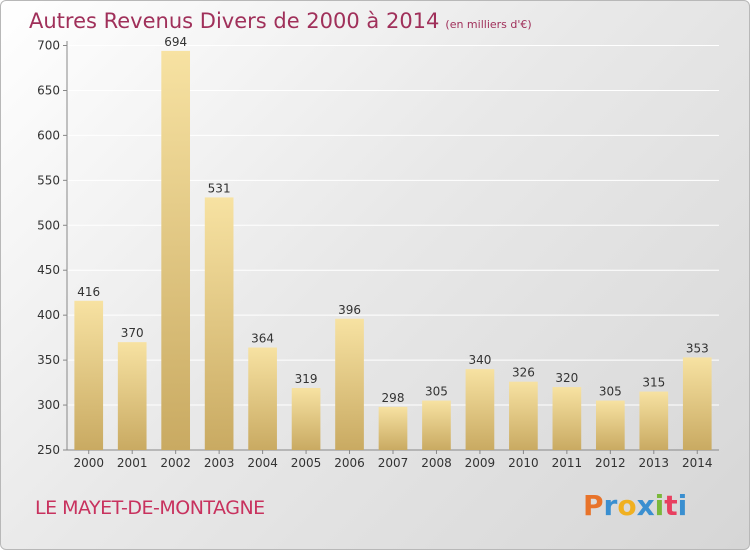 The width and height of the screenshot is (750, 550). I want to click on commune-name: LE MAYET-DE-MONTAGNE, so click(150, 508).